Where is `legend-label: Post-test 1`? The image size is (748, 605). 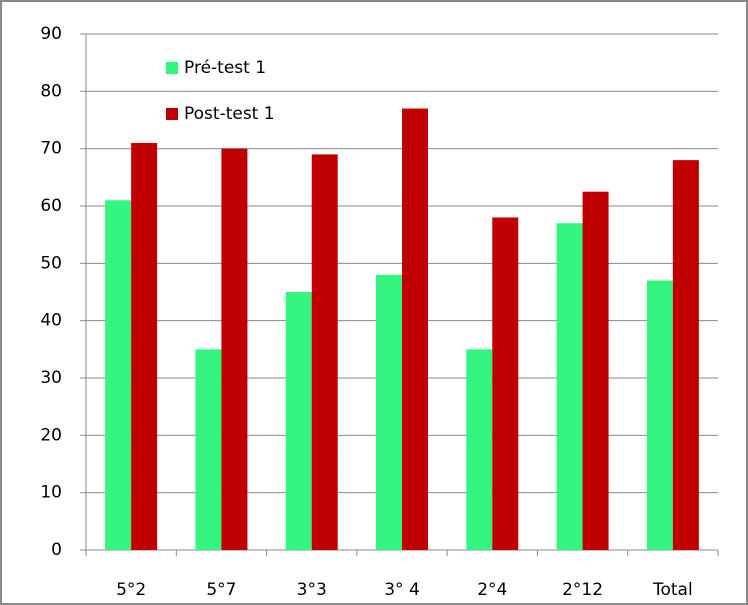
legend-label: Post-test 1 is located at coordinates (229, 114).